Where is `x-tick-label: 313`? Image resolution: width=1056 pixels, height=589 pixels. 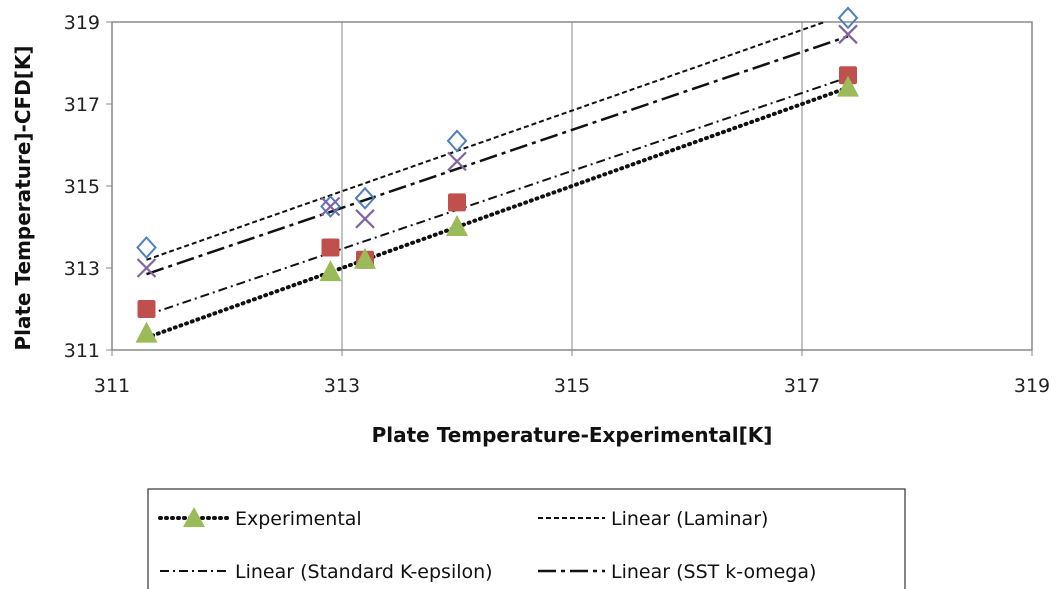 x-tick-label: 313 is located at coordinates (342, 386).